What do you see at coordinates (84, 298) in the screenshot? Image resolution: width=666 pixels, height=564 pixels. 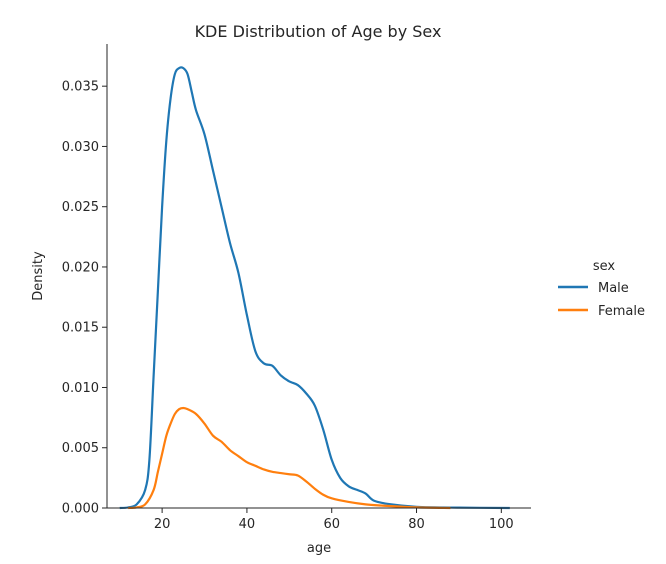 I see `y-ticks: 0.000 0.005 0.010 0.015 0.020 0.025 0.030 0.035` at bounding box center [84, 298].